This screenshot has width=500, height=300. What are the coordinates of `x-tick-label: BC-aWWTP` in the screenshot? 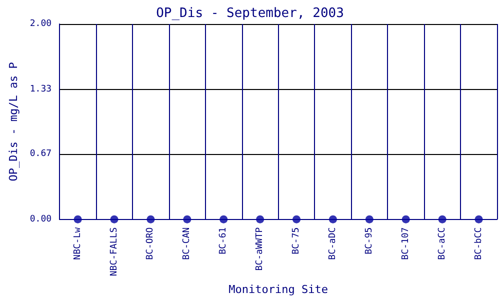 It's located at (260, 248).